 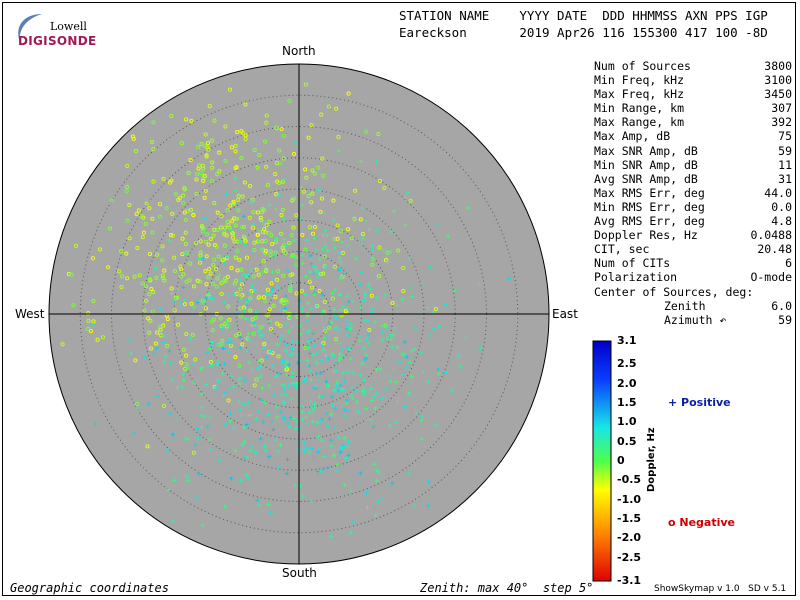 I want to click on colorbar-tick-label: -2.0, so click(x=629, y=538).